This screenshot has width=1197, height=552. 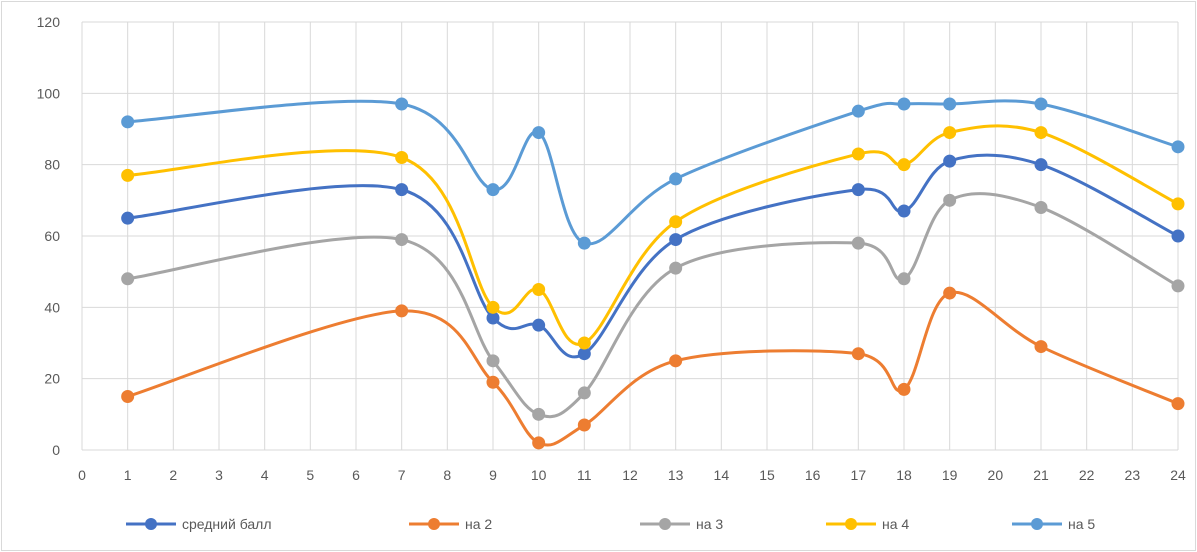 What do you see at coordinates (56, 450) in the screenshot?
I see `y-tick-label: 0` at bounding box center [56, 450].